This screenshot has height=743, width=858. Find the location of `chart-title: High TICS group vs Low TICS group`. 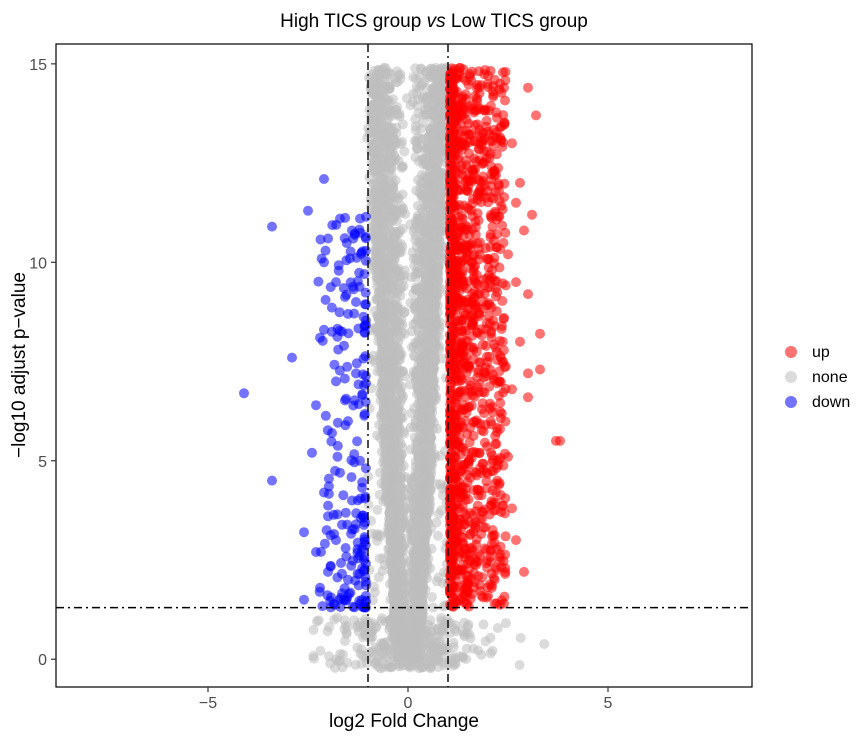

chart-title: High TICS group vs Low TICS group is located at coordinates (434, 21).